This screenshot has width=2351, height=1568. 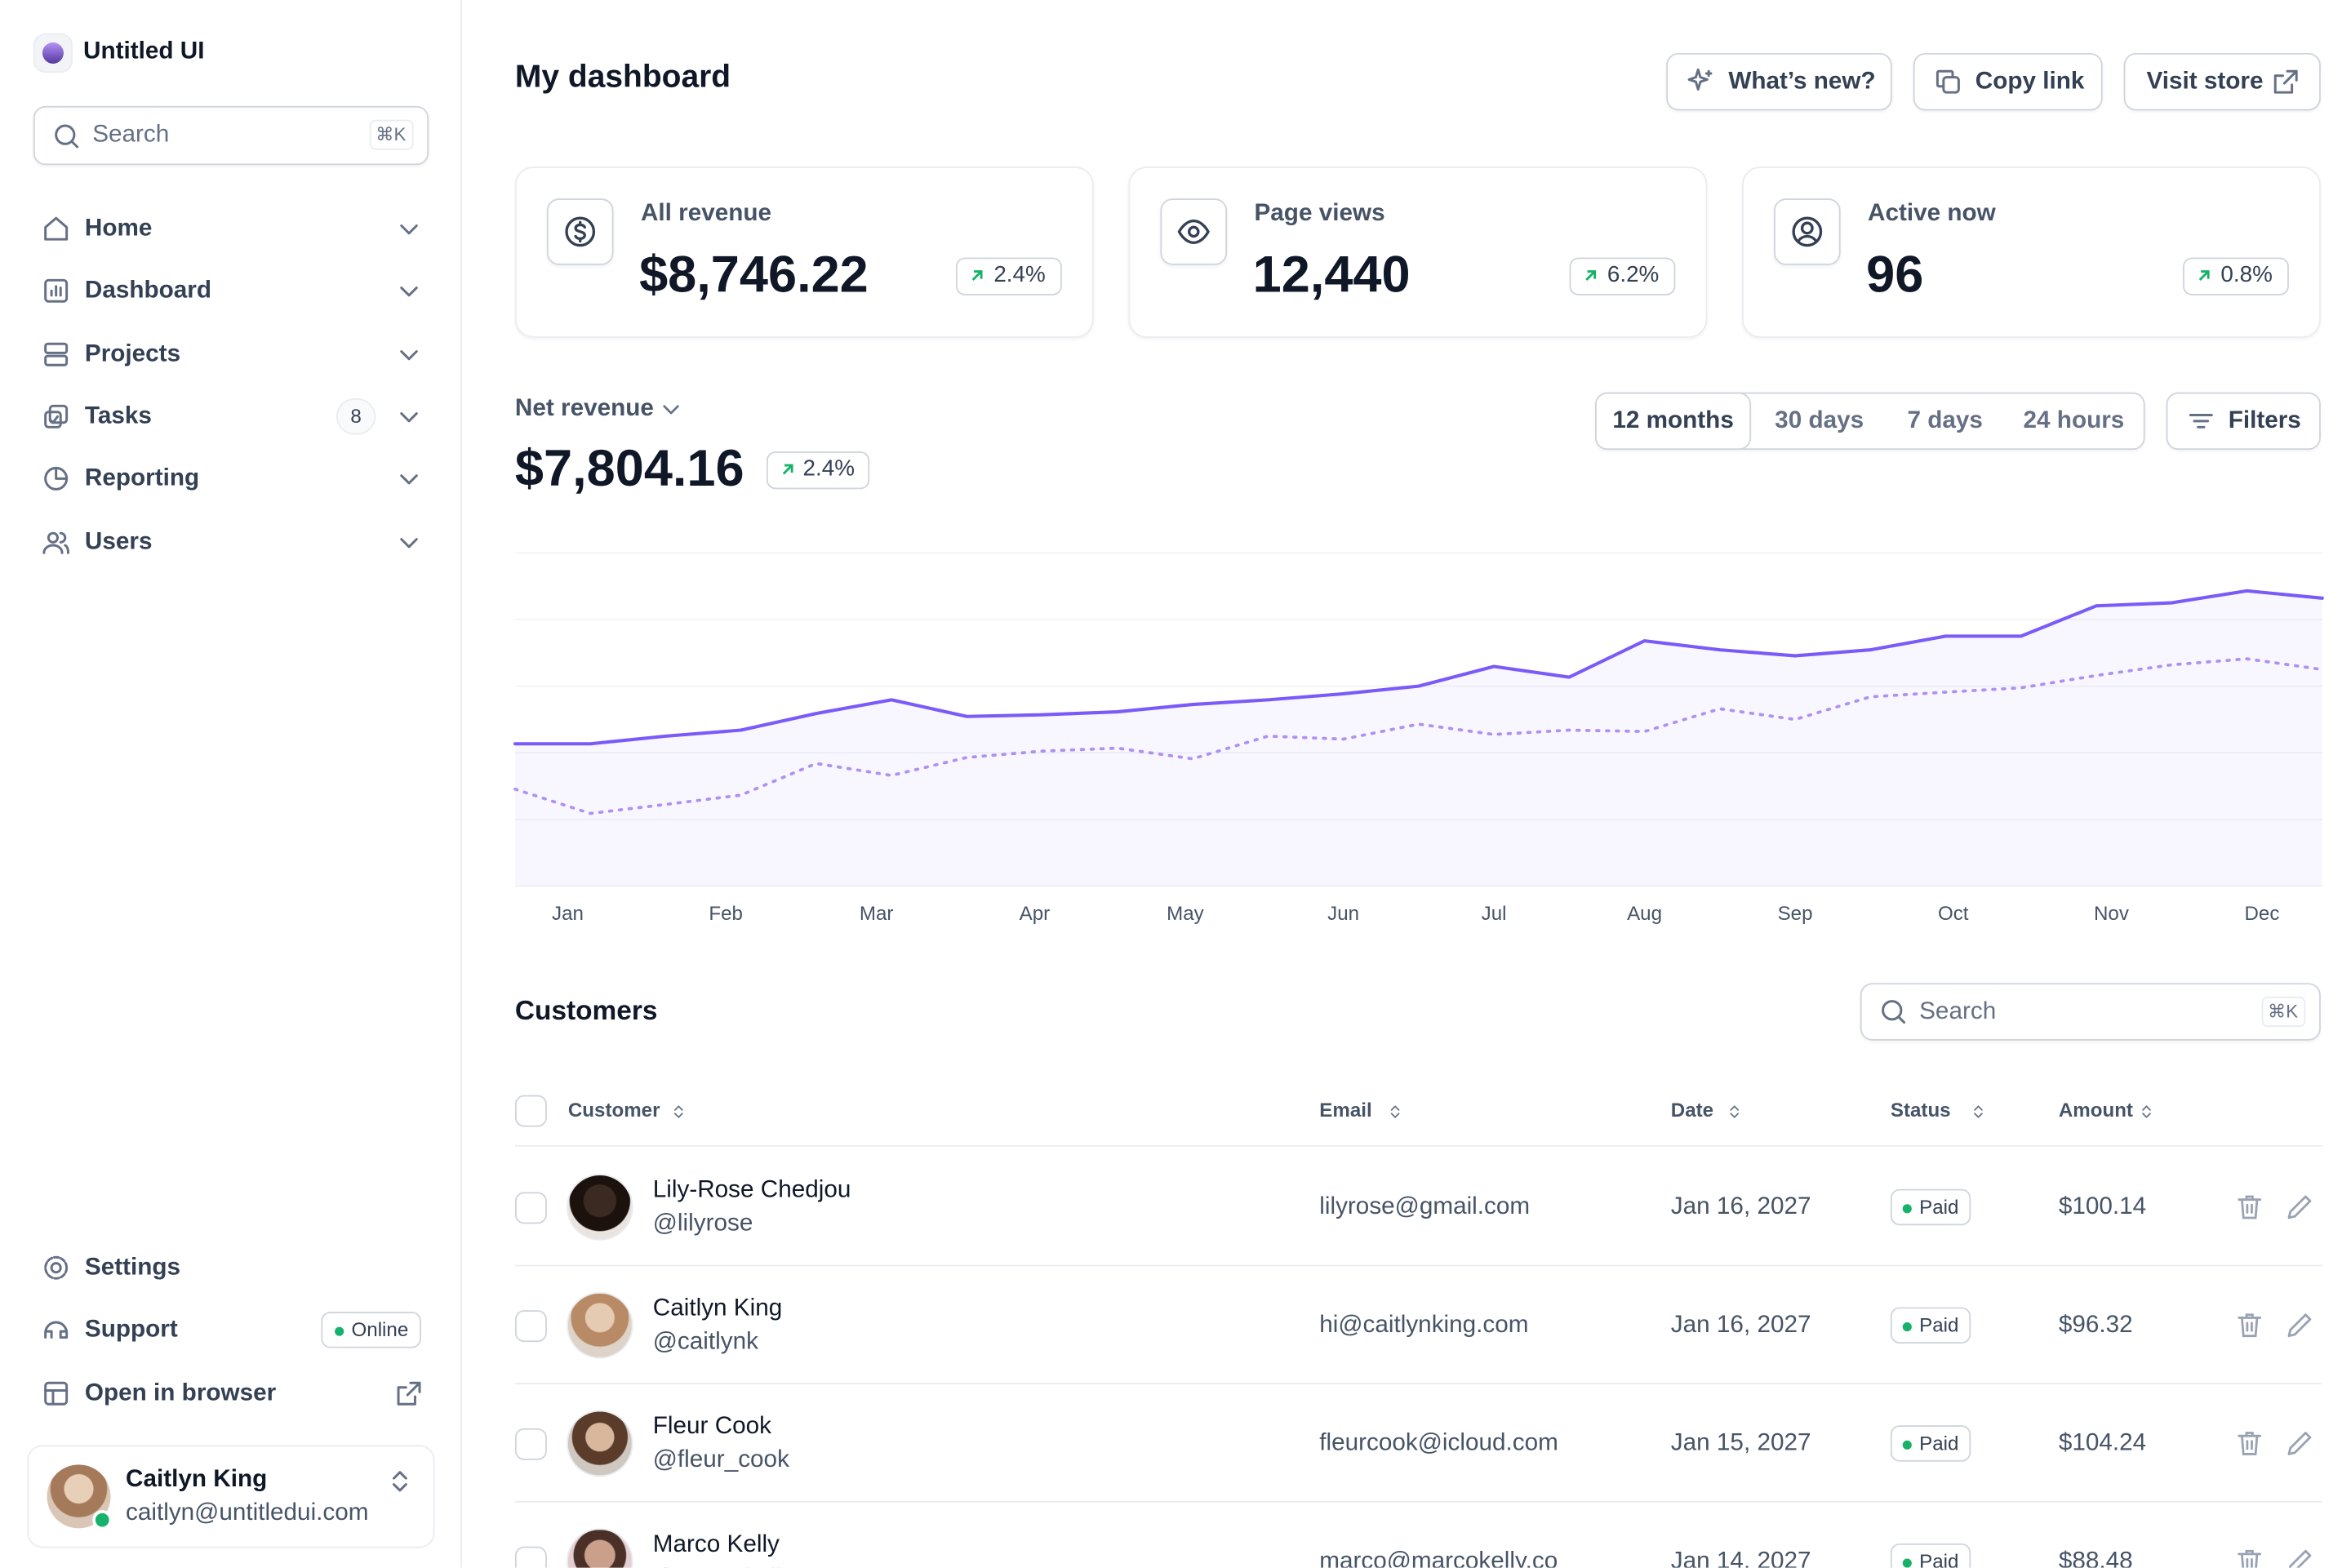 What do you see at coordinates (1185, 914) in the screenshot?
I see `x-tick-label: May` at bounding box center [1185, 914].